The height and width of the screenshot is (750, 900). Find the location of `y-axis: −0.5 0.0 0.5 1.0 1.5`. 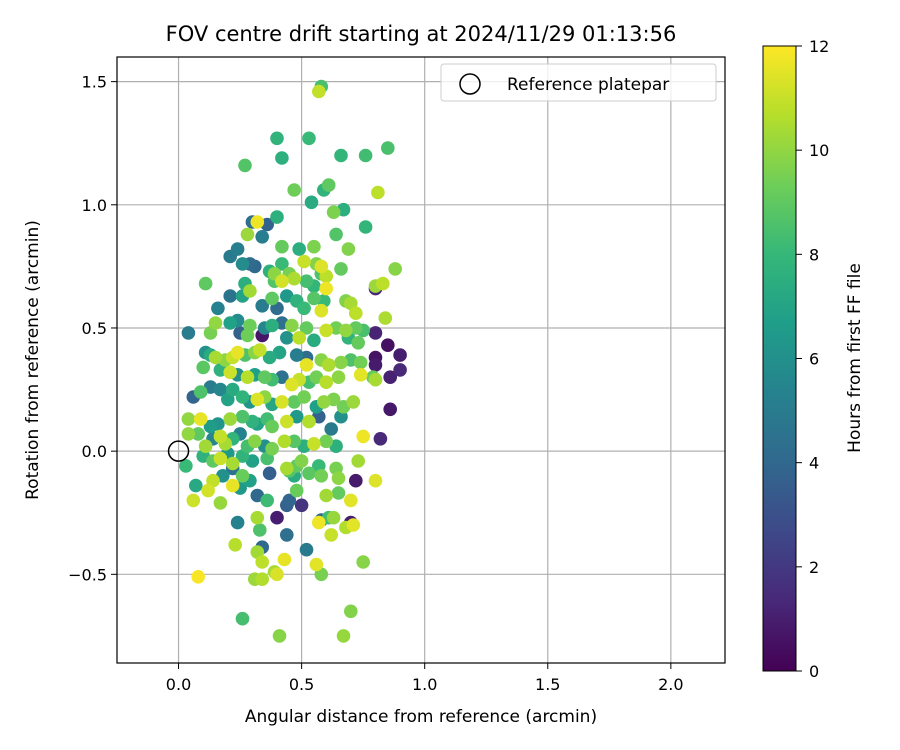

y-axis: −0.5 0.0 0.5 1.0 1.5 is located at coordinates (92, 328).